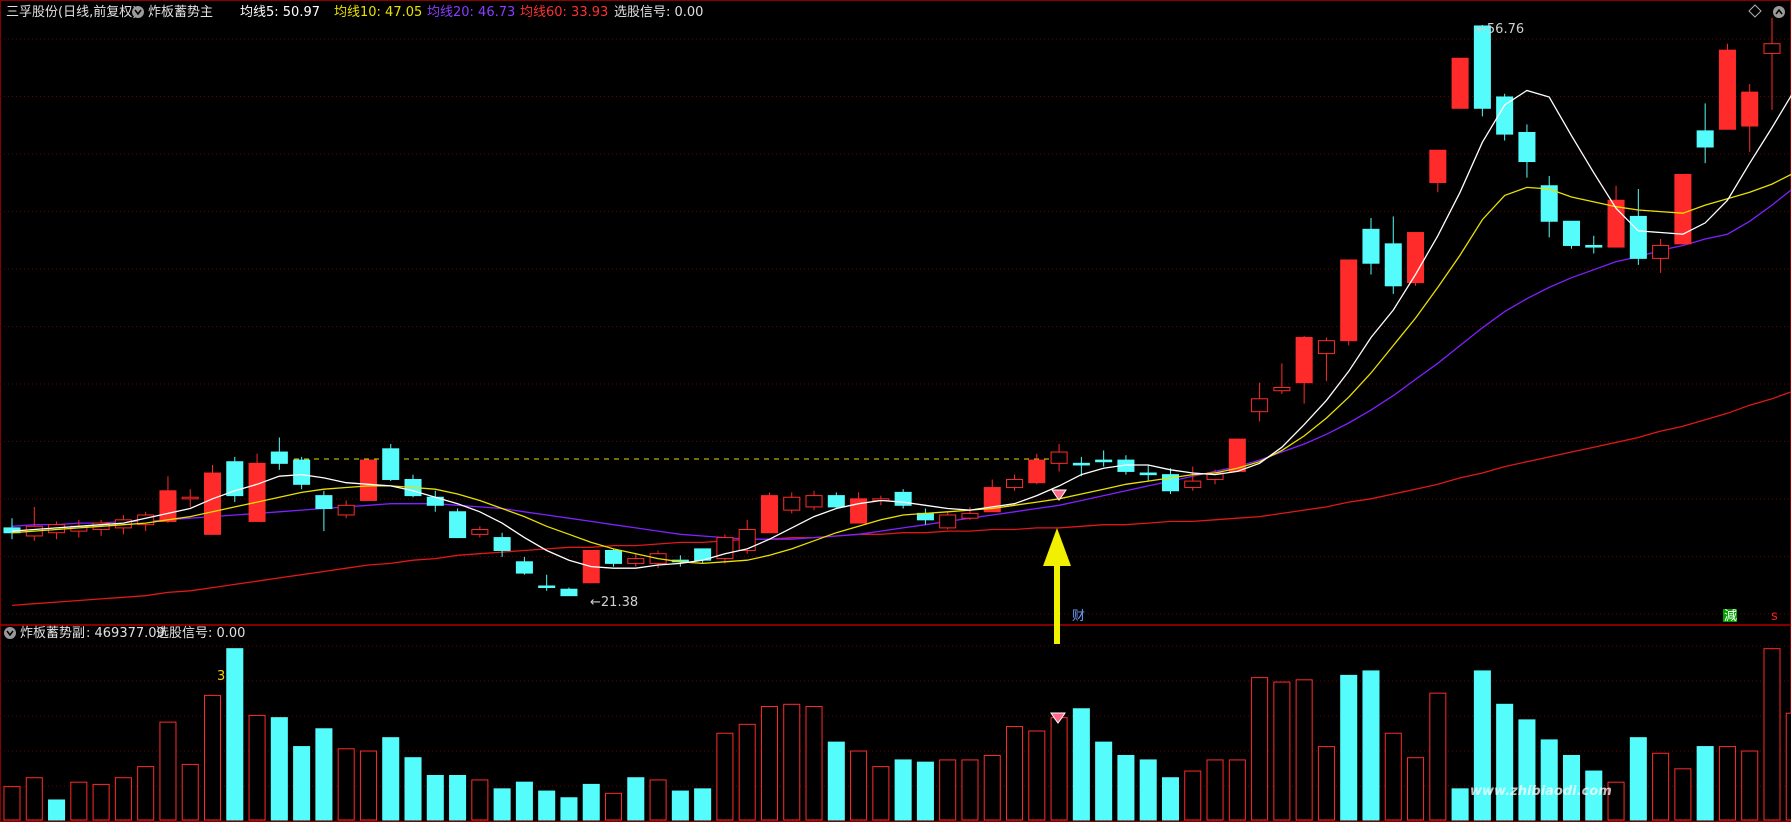  I want to click on indicator-name: 炸板蓄势主, so click(180, 12).